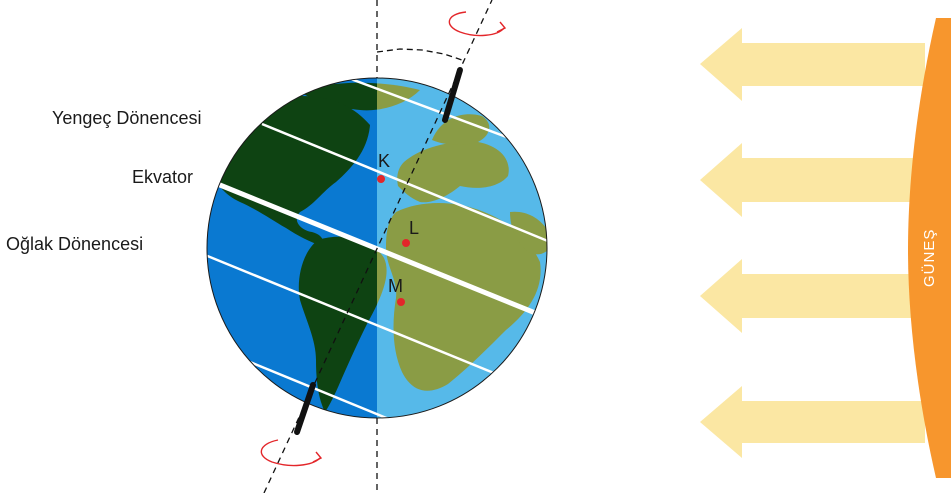  I want to click on north-axis-rod, so click(452, 95).